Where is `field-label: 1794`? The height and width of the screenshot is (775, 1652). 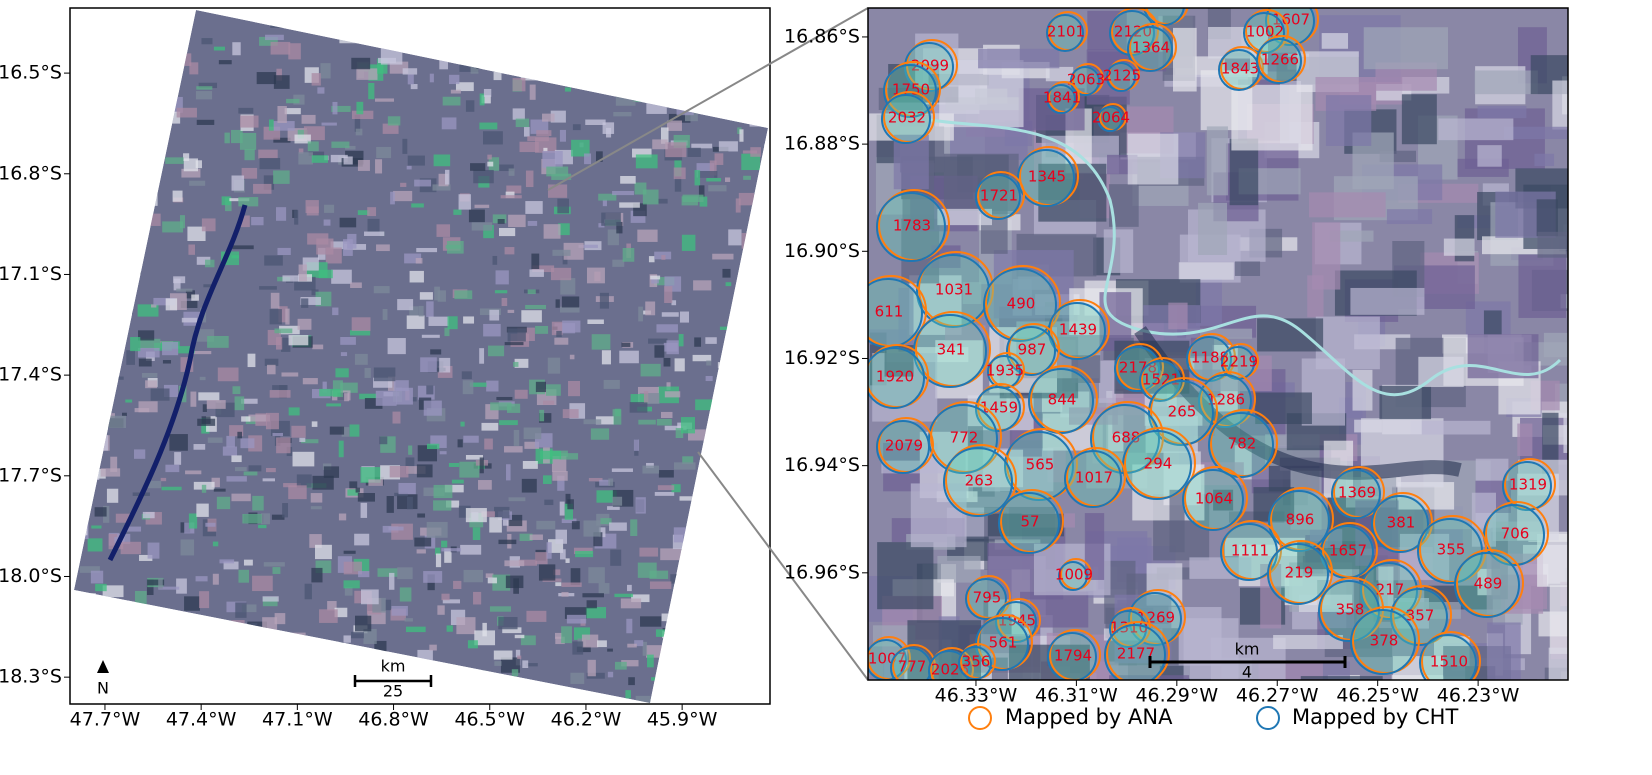
field-label: 1794 is located at coordinates (1073, 656).